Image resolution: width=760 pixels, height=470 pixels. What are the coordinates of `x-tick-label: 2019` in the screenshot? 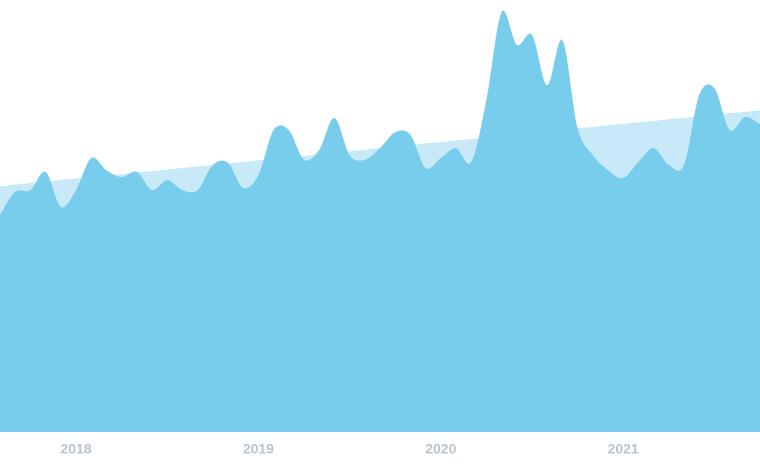 It's located at (258, 449).